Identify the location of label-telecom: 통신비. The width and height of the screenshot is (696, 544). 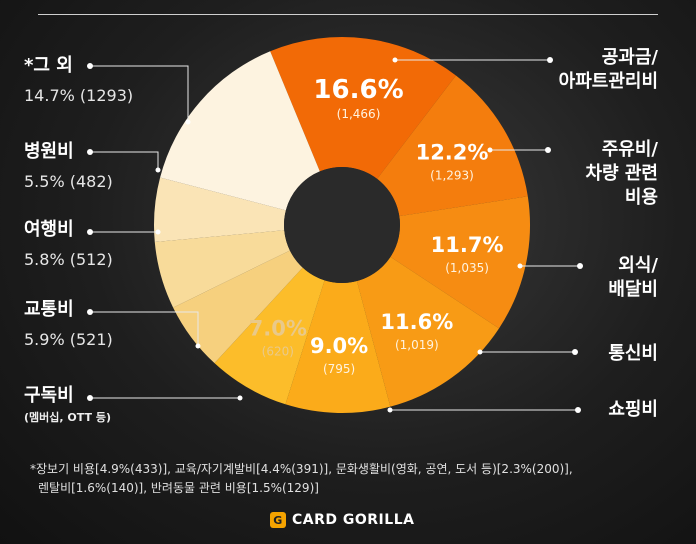
(633, 354).